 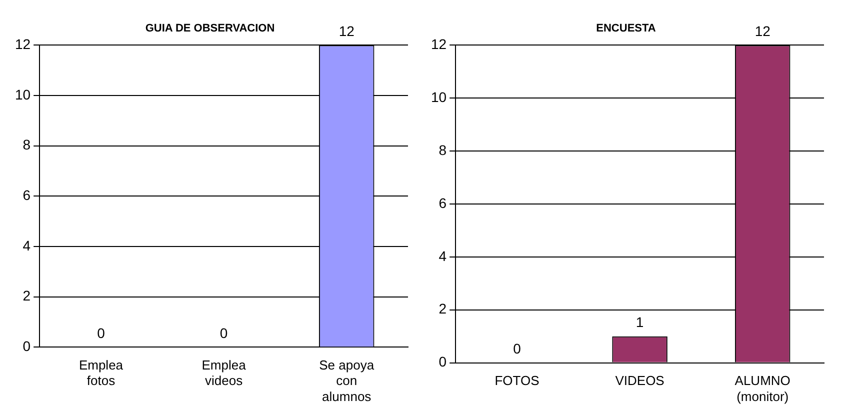 I want to click on chart-title: ENCUESTA, so click(x=626, y=28).